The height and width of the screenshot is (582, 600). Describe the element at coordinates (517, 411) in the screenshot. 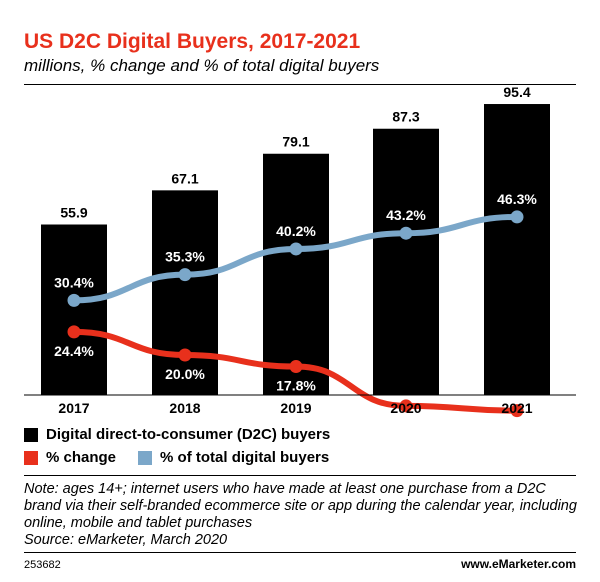

I see `point-pct-change-2021` at that location.